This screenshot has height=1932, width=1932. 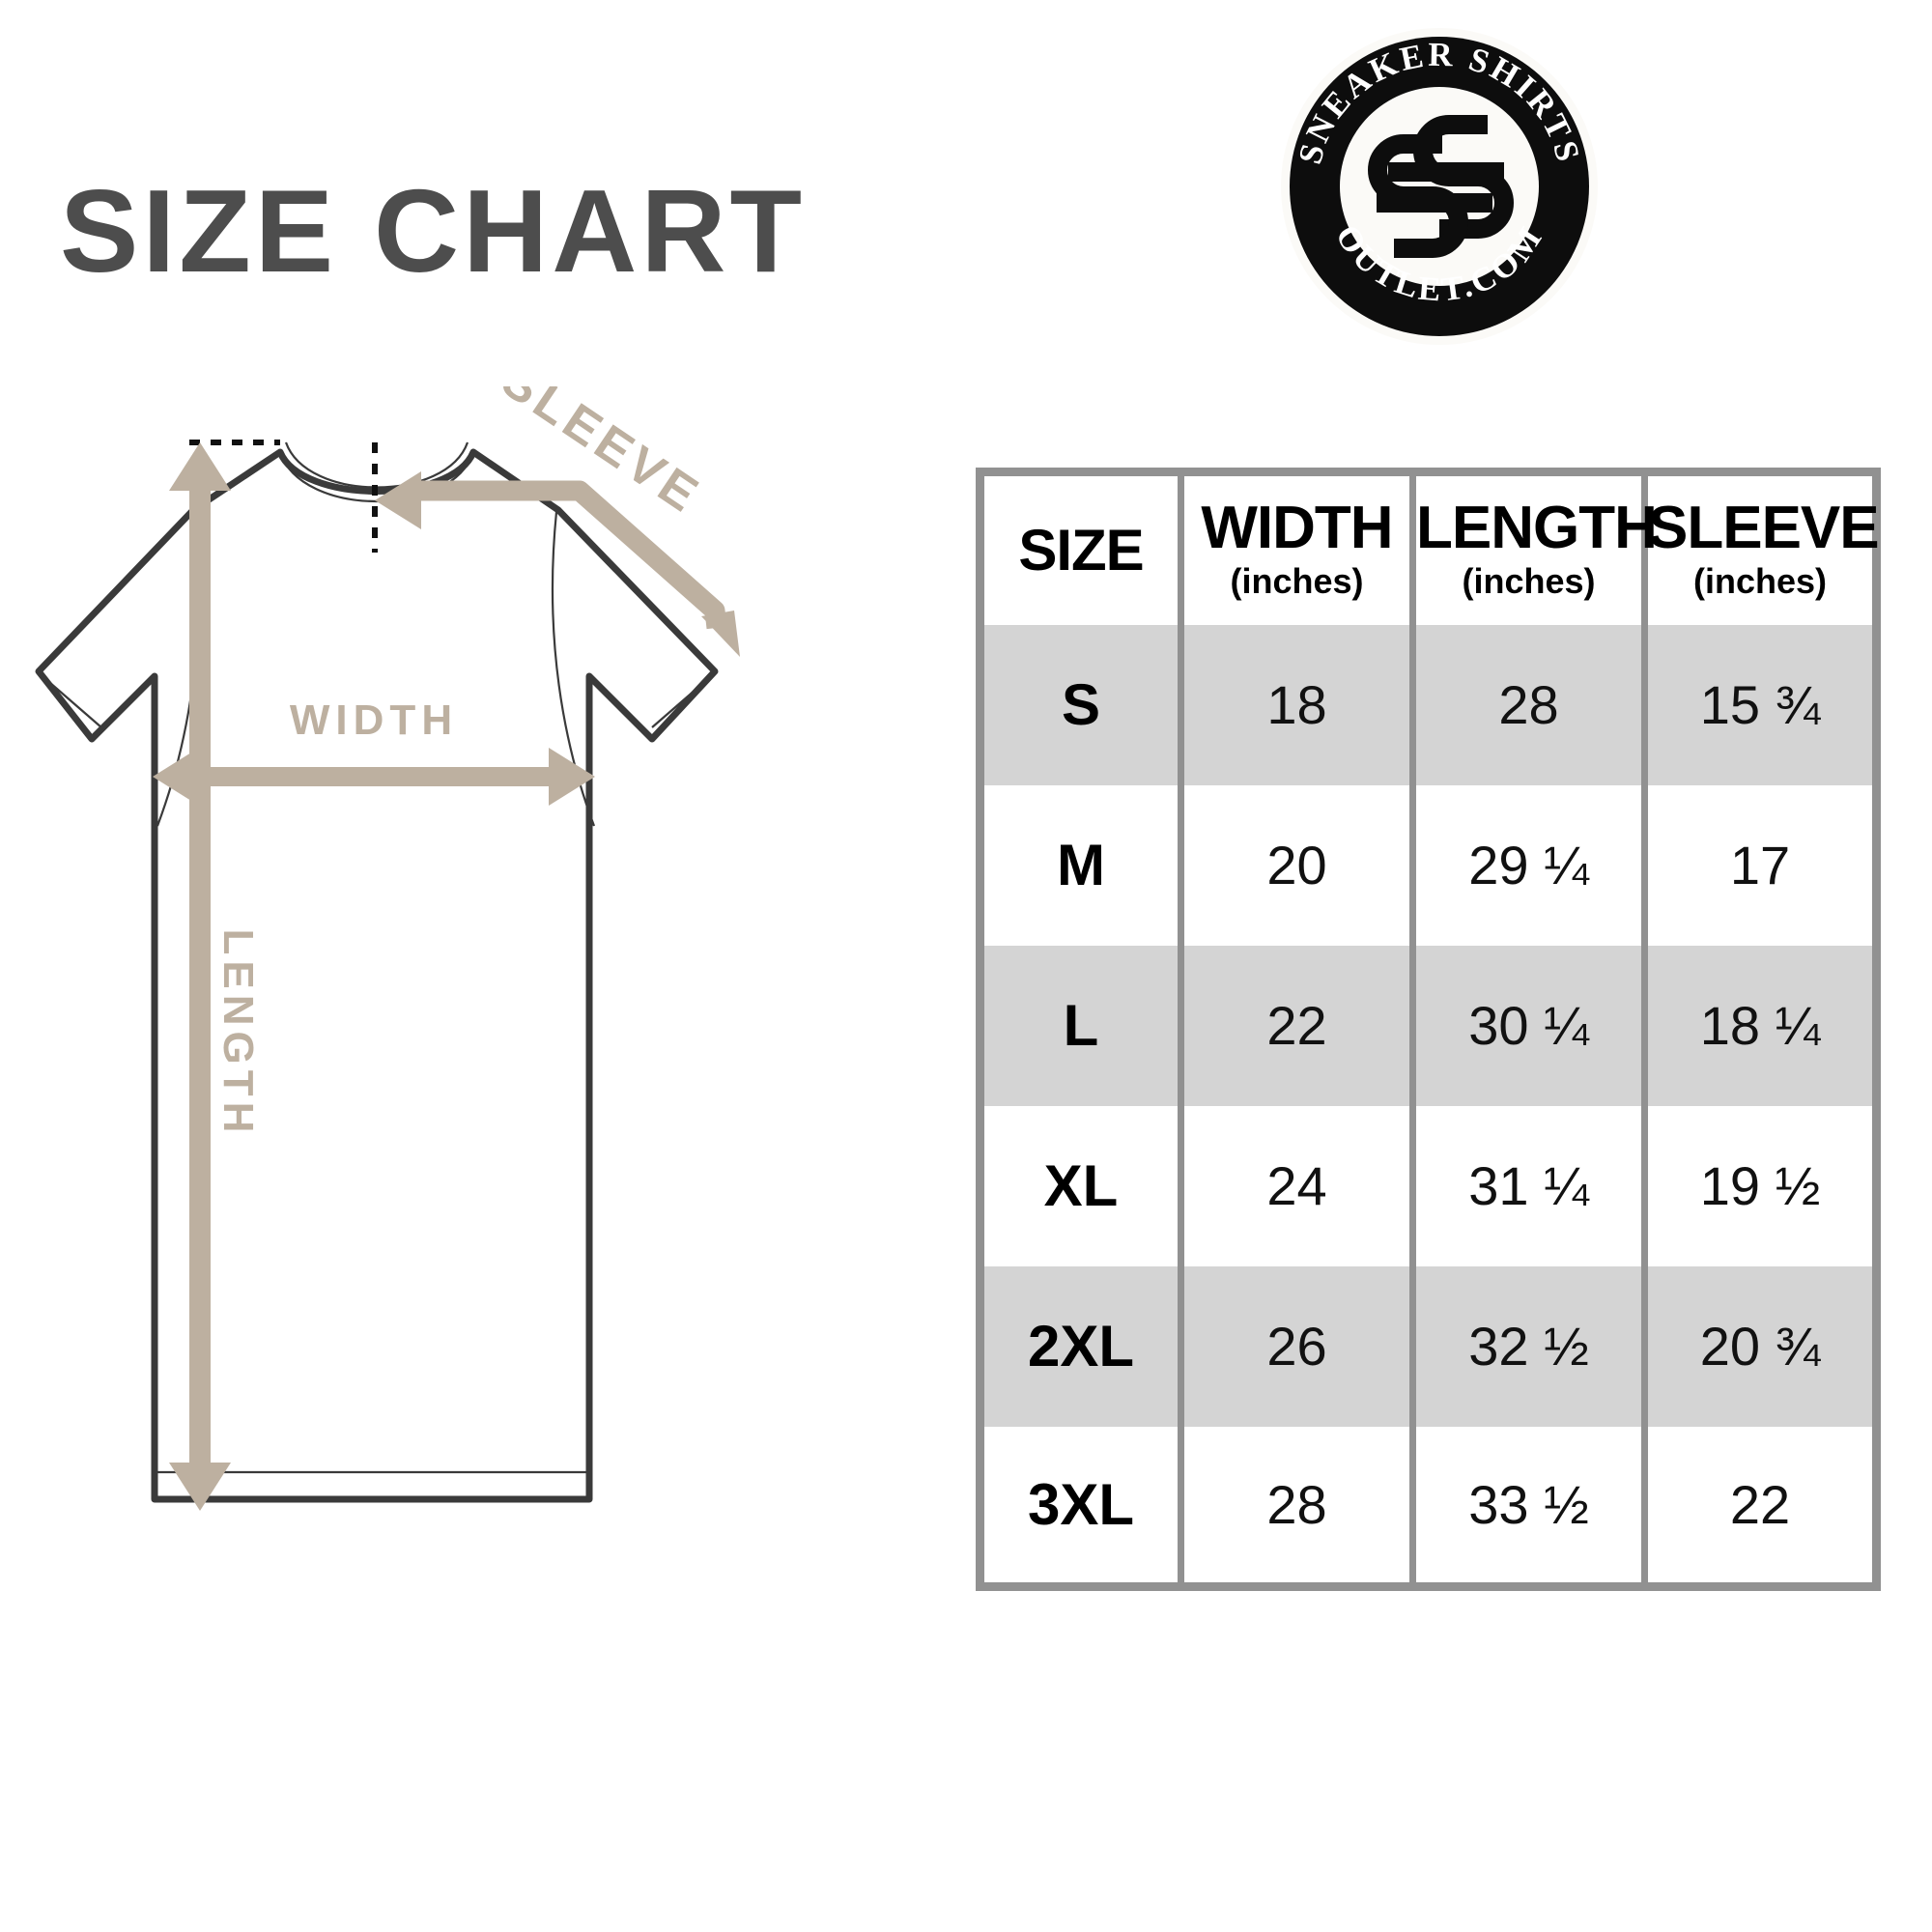 I want to click on logo-monogram-icon, so click(x=1441, y=186).